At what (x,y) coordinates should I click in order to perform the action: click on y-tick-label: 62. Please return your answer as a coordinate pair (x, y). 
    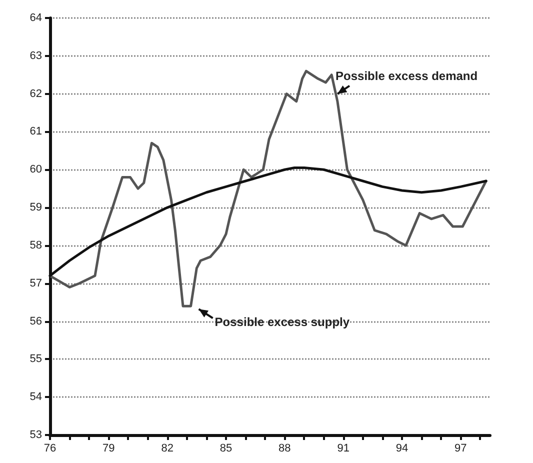
    Looking at the image, I should click on (36, 94).